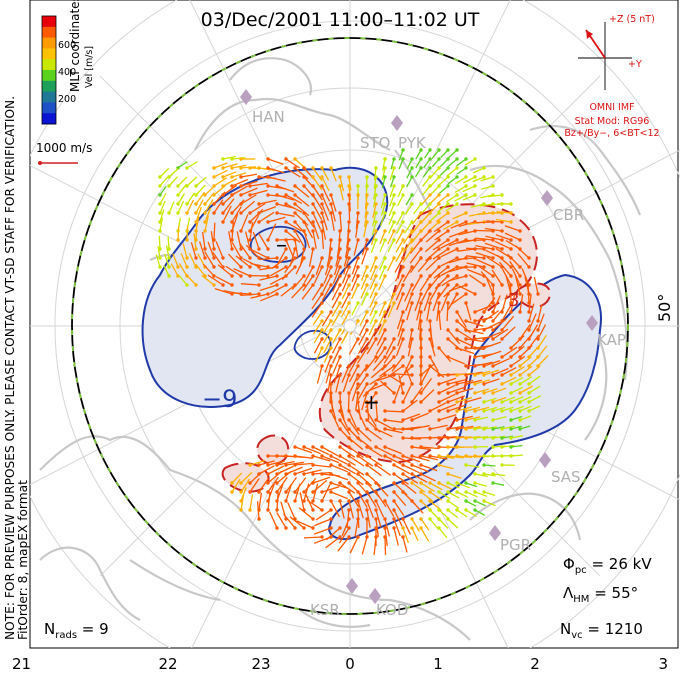 This screenshot has width=680, height=674. What do you see at coordinates (612, 121) in the screenshot?
I see `stat-model-label: Stat Mod: RG96` at bounding box center [612, 121].